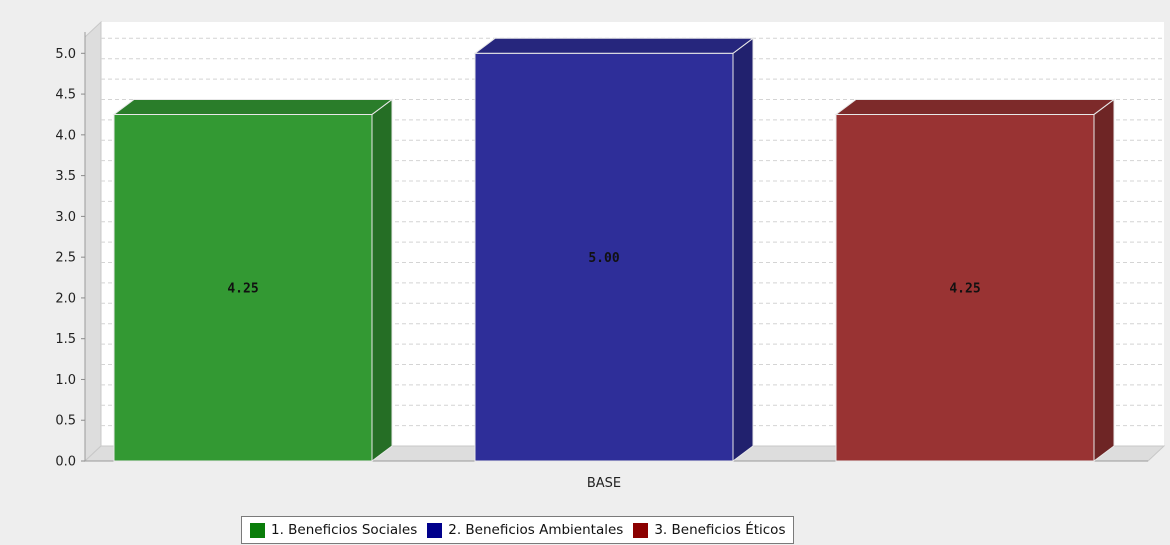 The image size is (1170, 545). Describe the element at coordinates (65, 421) in the screenshot. I see `y-tick-label: 0.5` at that location.